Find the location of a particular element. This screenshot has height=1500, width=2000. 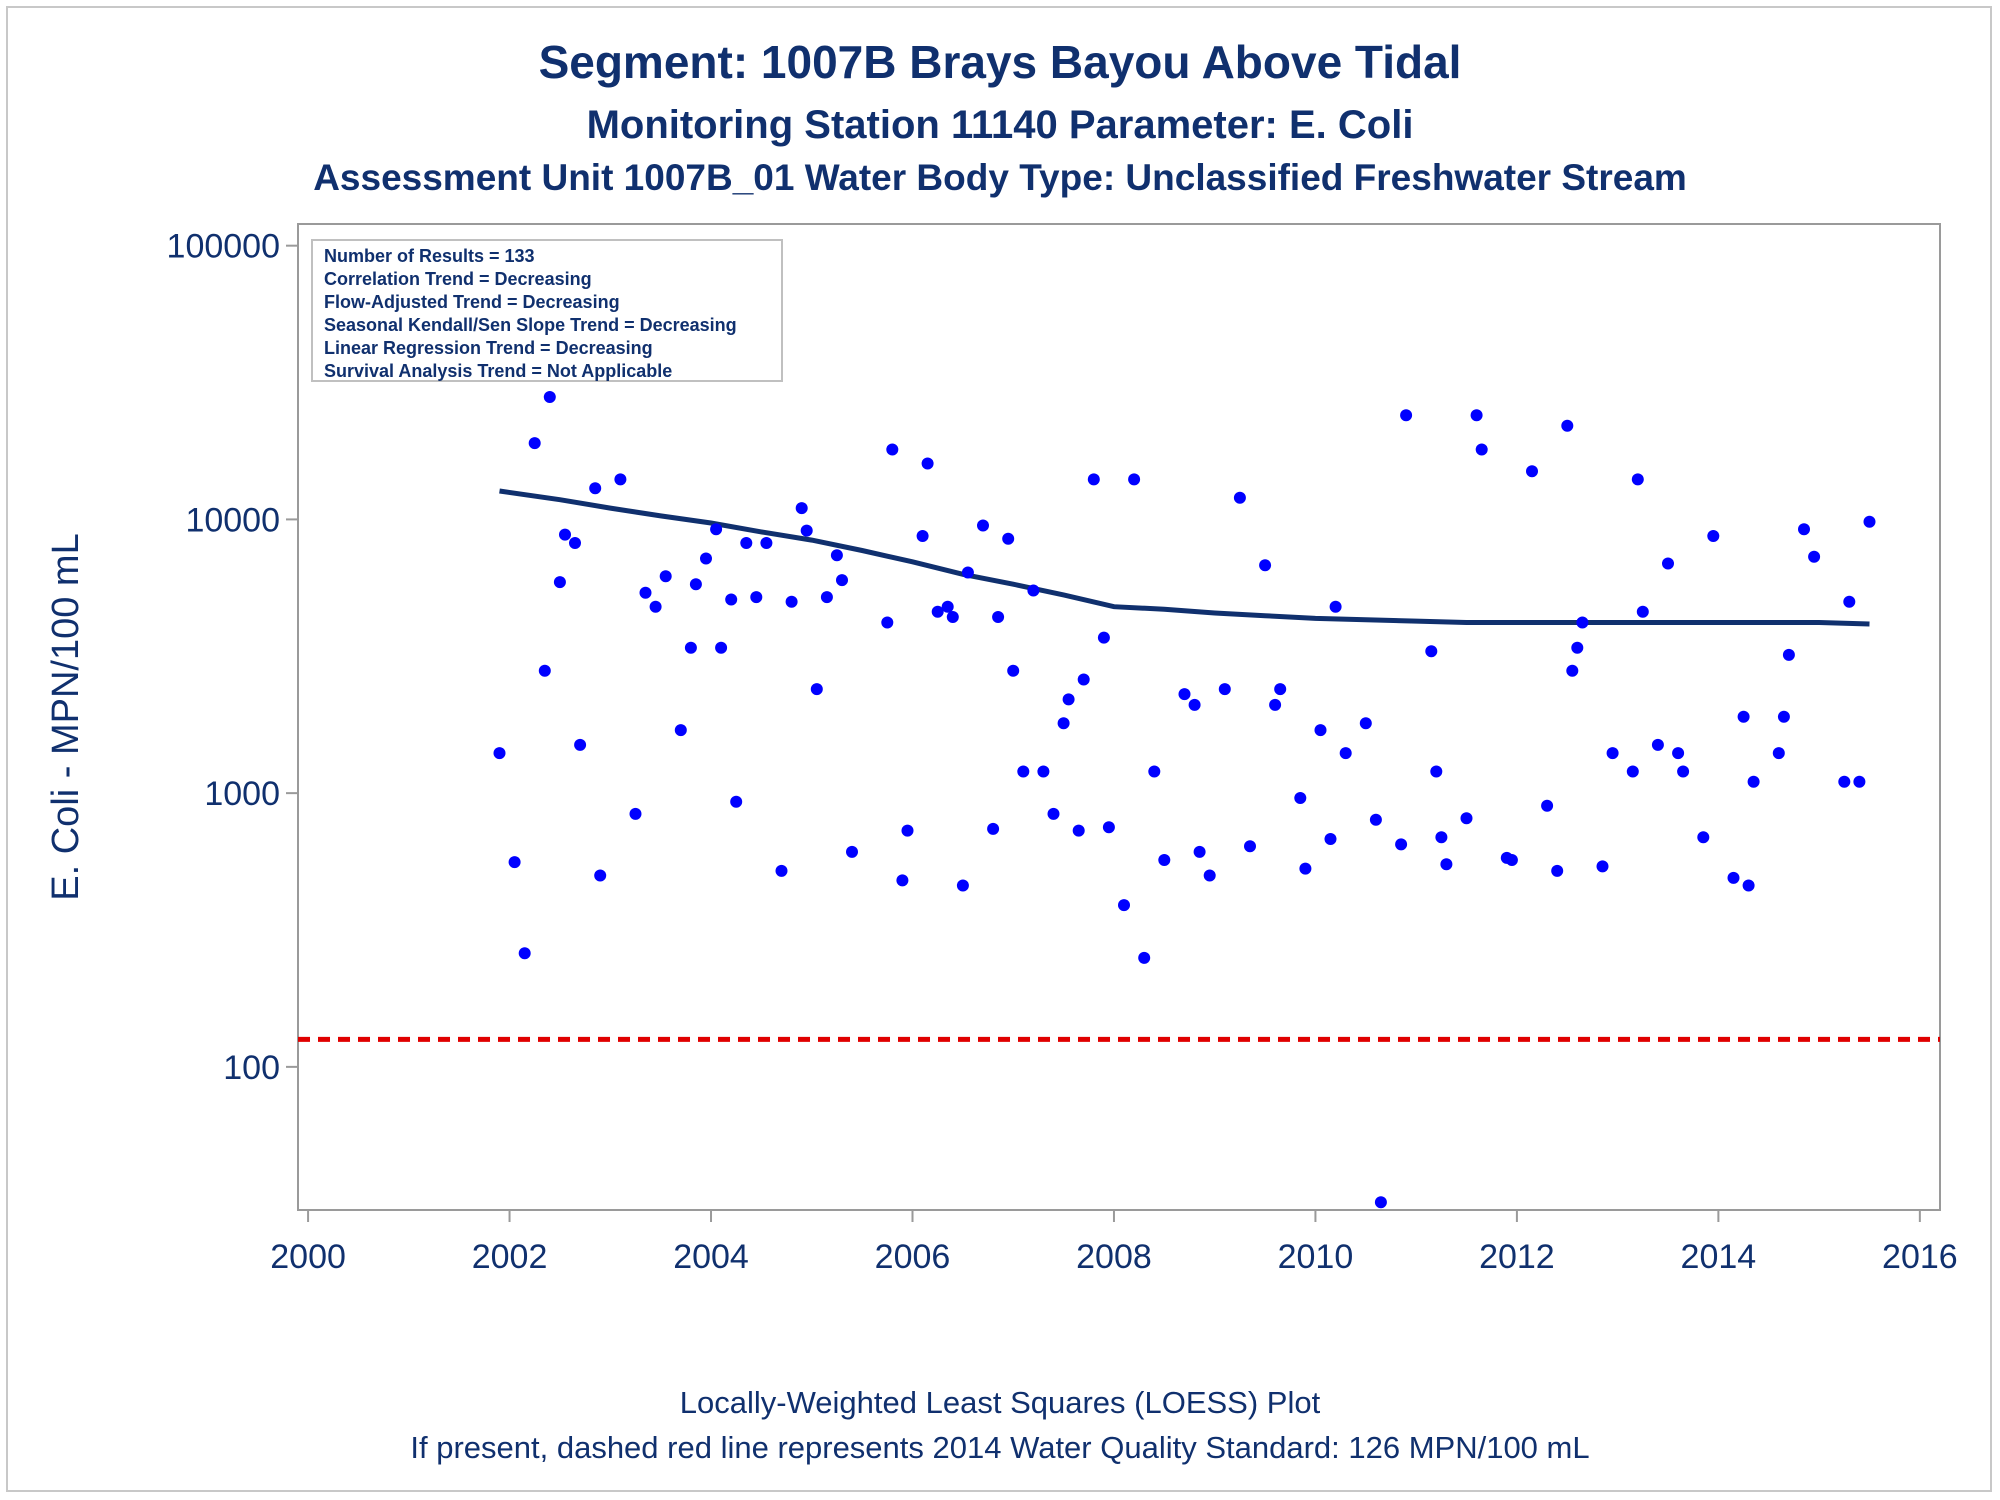

x-tick-label: 2008 is located at coordinates (1114, 1257).